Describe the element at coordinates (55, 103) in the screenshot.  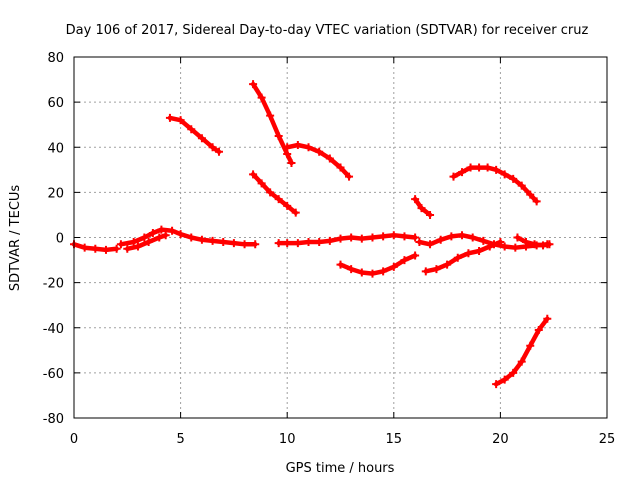
I see `y-tick-label: 60` at that location.